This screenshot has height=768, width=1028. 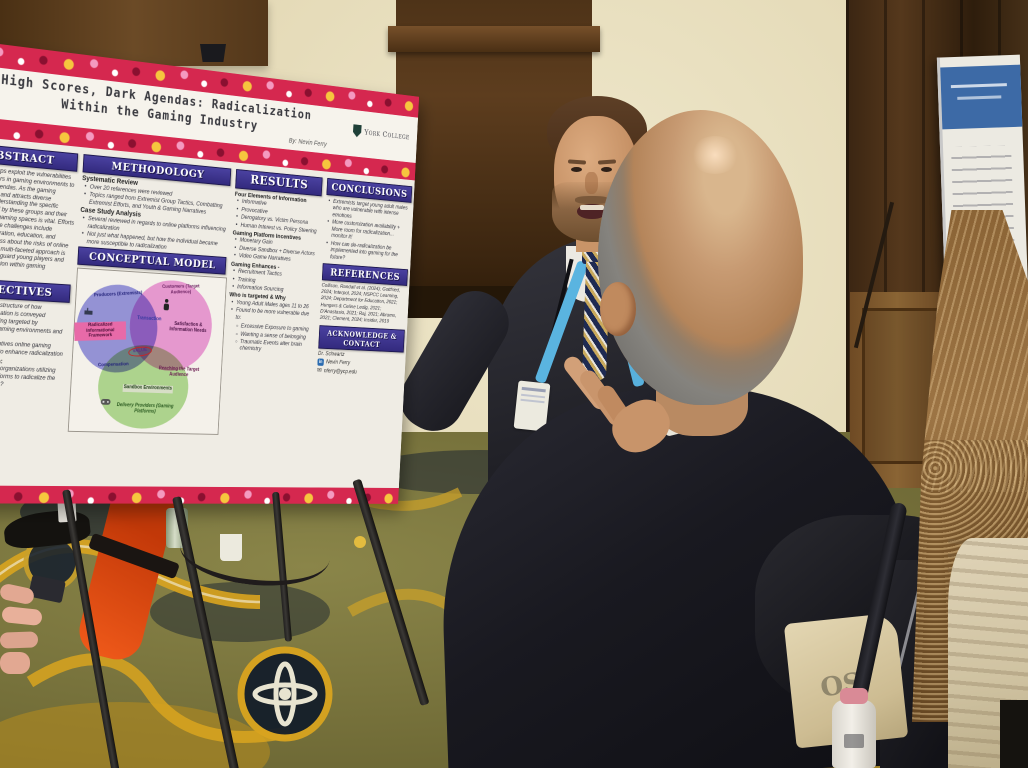 What do you see at coordinates (606, 169) in the screenshot?
I see `presenter-eye-right` at bounding box center [606, 169].